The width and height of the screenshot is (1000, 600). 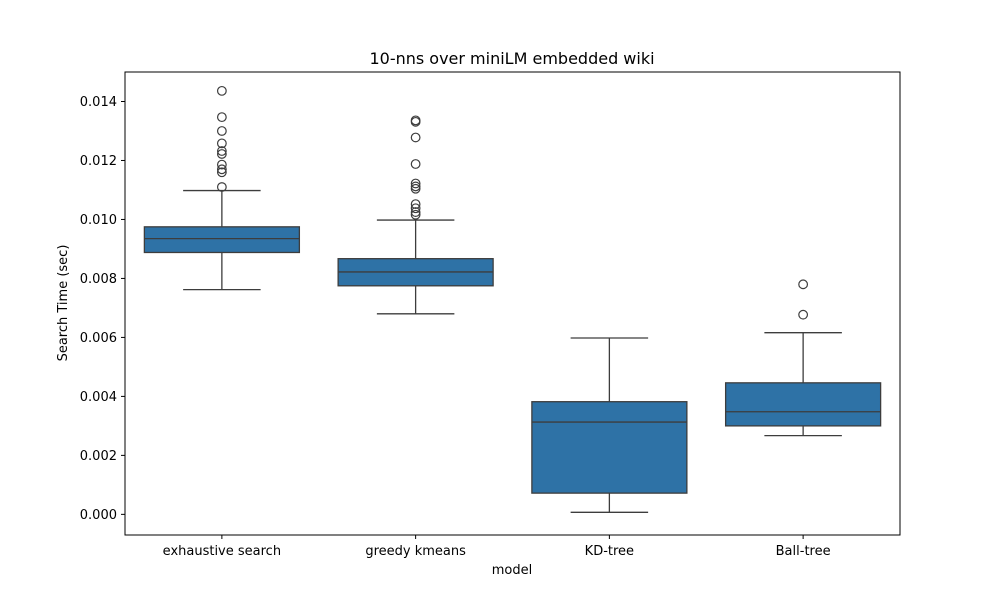 What do you see at coordinates (98, 338) in the screenshot?
I see `y-tick-label: 0.006` at bounding box center [98, 338].